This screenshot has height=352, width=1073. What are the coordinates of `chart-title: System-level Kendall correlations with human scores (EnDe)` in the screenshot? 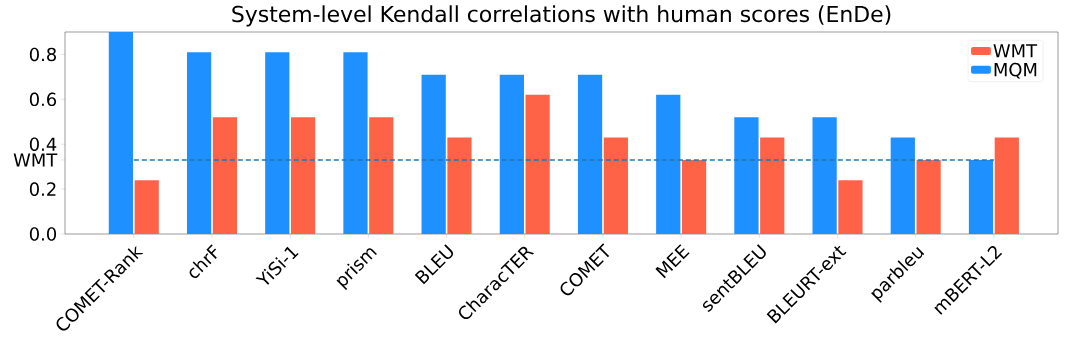 It's located at (561, 16).